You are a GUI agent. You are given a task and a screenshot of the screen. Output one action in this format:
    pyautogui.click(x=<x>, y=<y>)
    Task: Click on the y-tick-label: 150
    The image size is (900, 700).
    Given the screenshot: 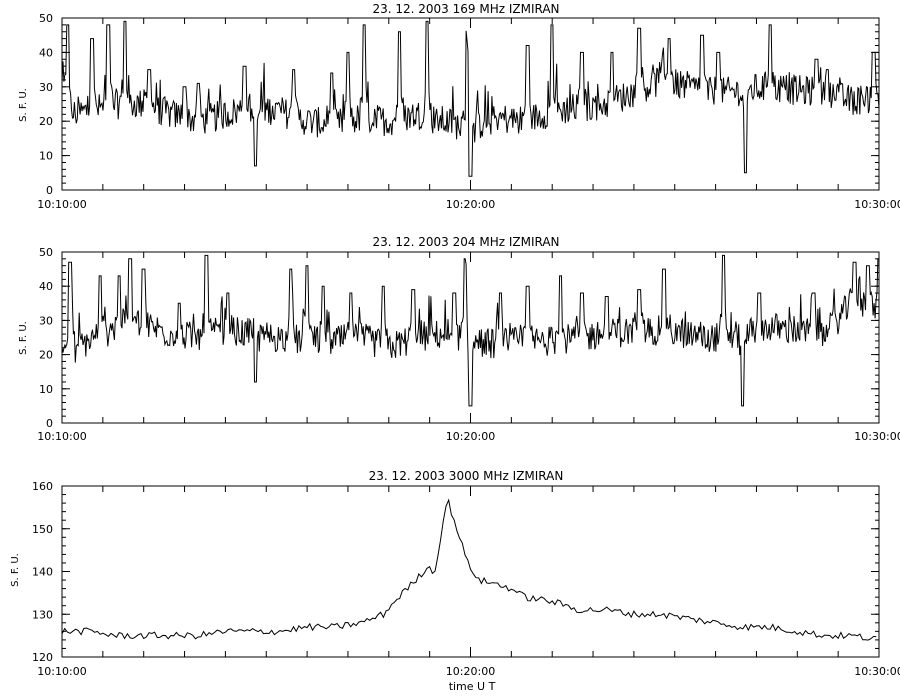 What is the action you would take?
    pyautogui.click(x=42, y=529)
    